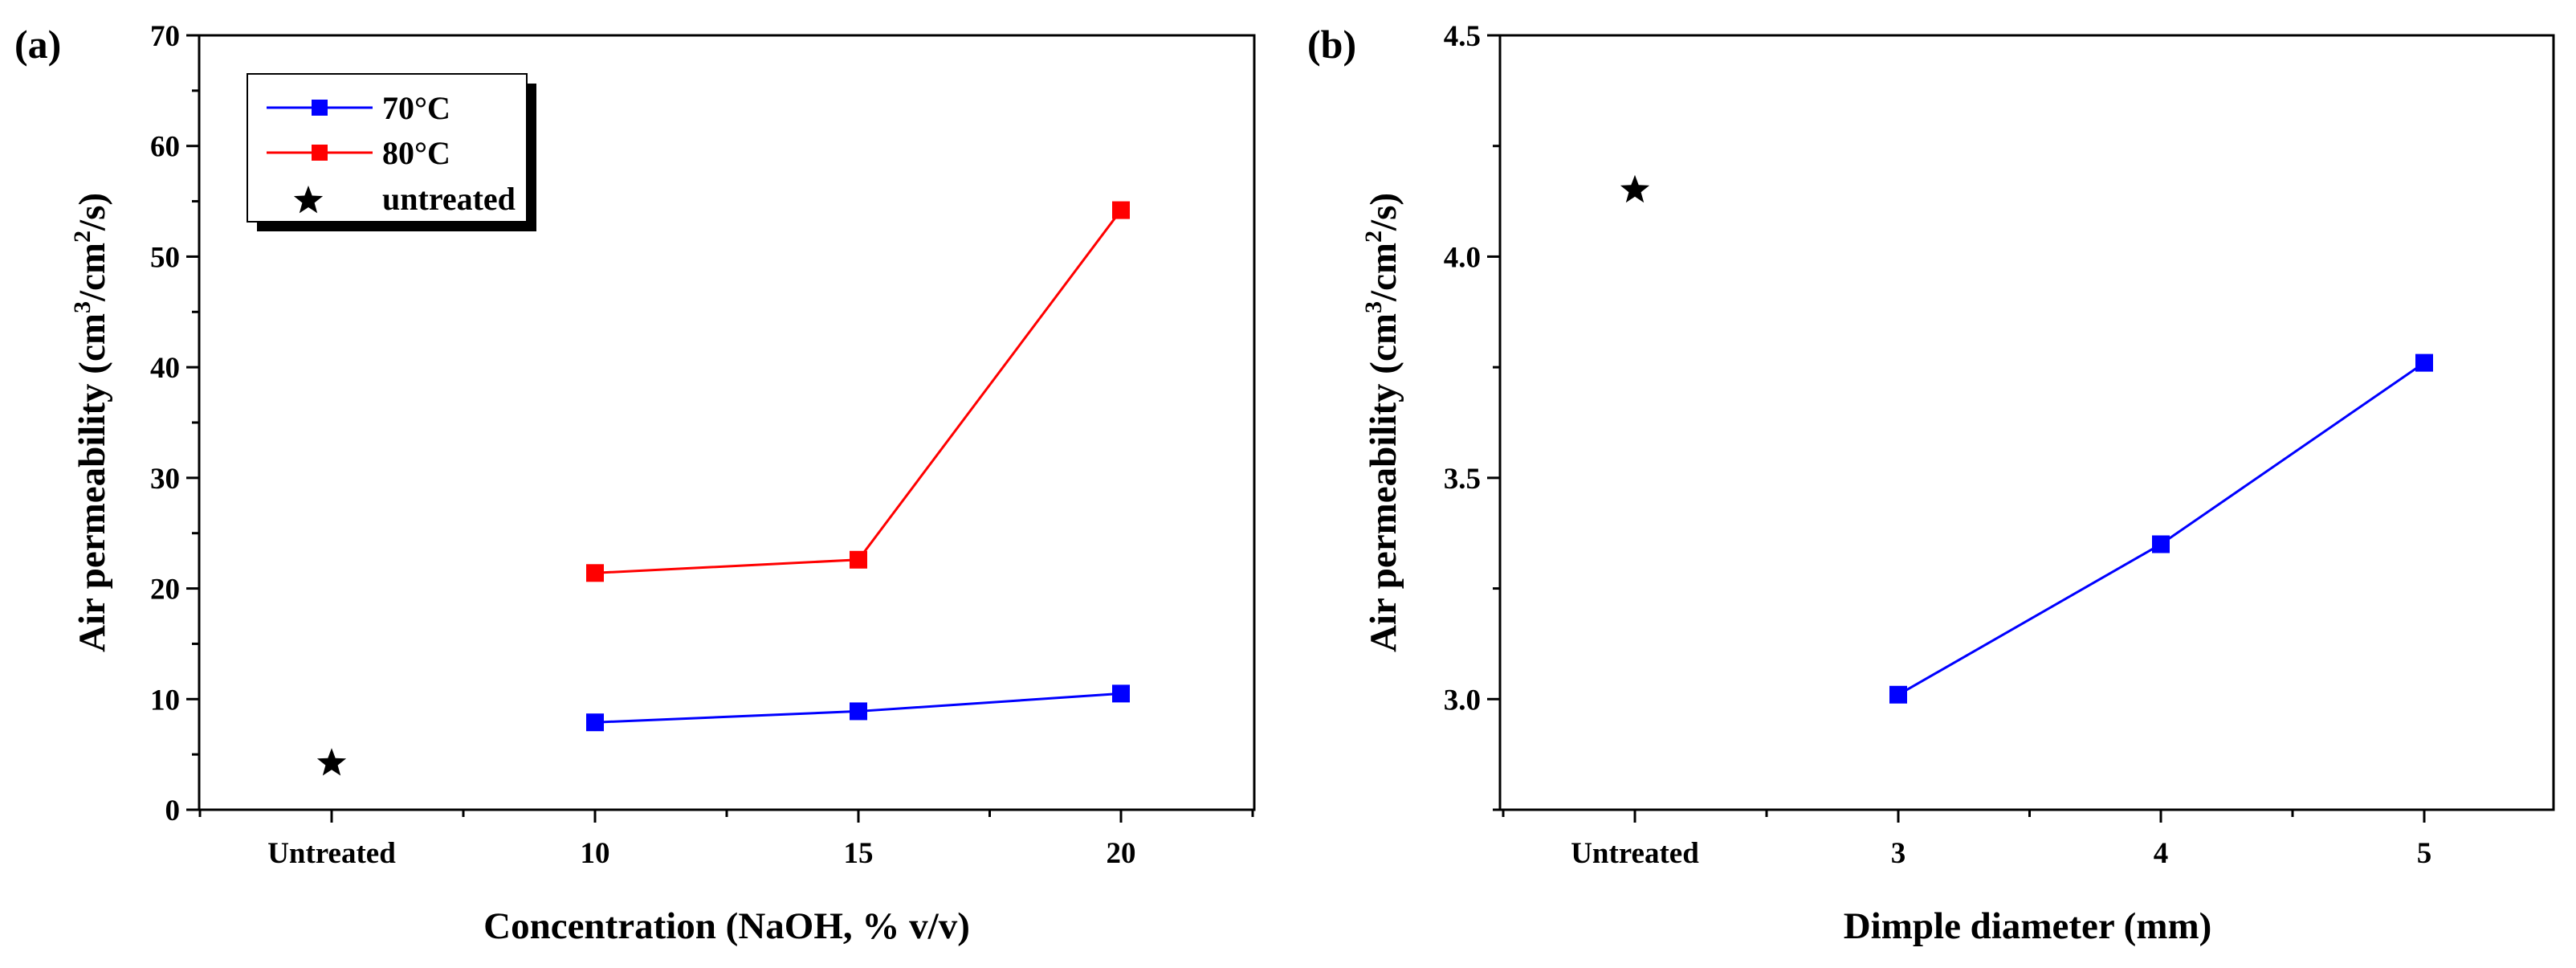 The height and width of the screenshot is (968, 2576). Describe the element at coordinates (37, 44) in the screenshot. I see `panel-a-label: (a)` at that location.